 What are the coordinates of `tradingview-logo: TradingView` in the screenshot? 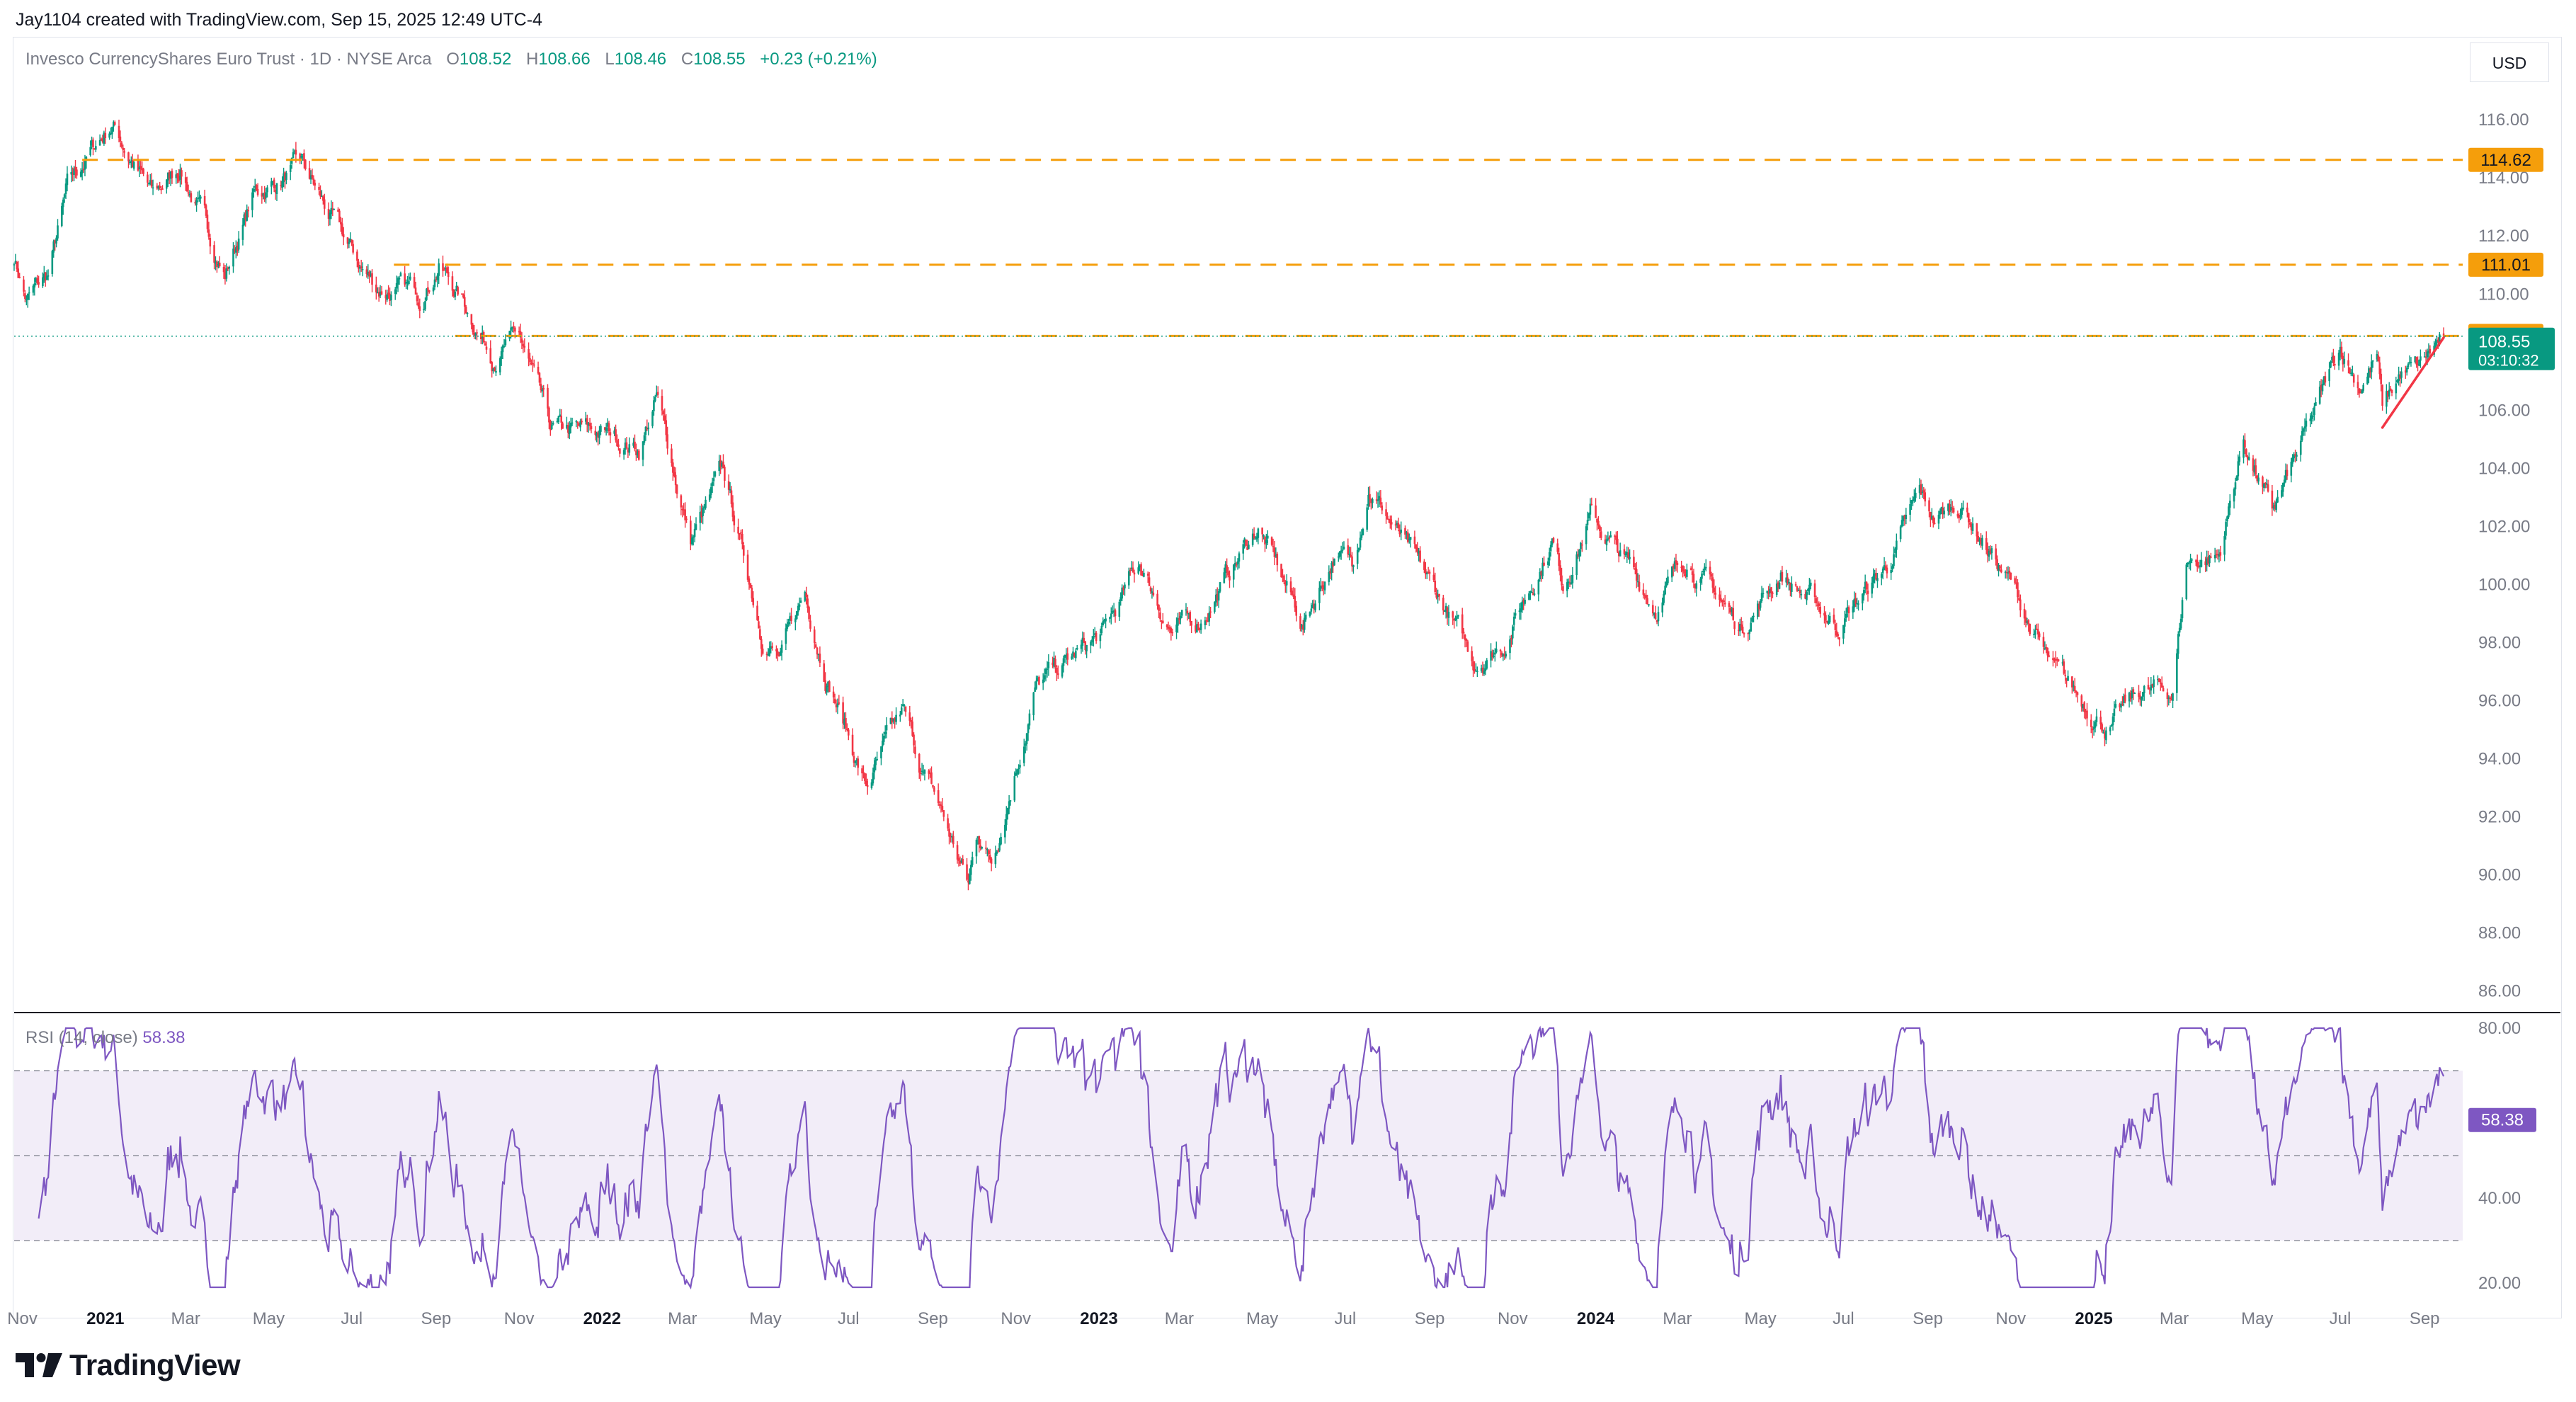 It's located at (128, 1365).